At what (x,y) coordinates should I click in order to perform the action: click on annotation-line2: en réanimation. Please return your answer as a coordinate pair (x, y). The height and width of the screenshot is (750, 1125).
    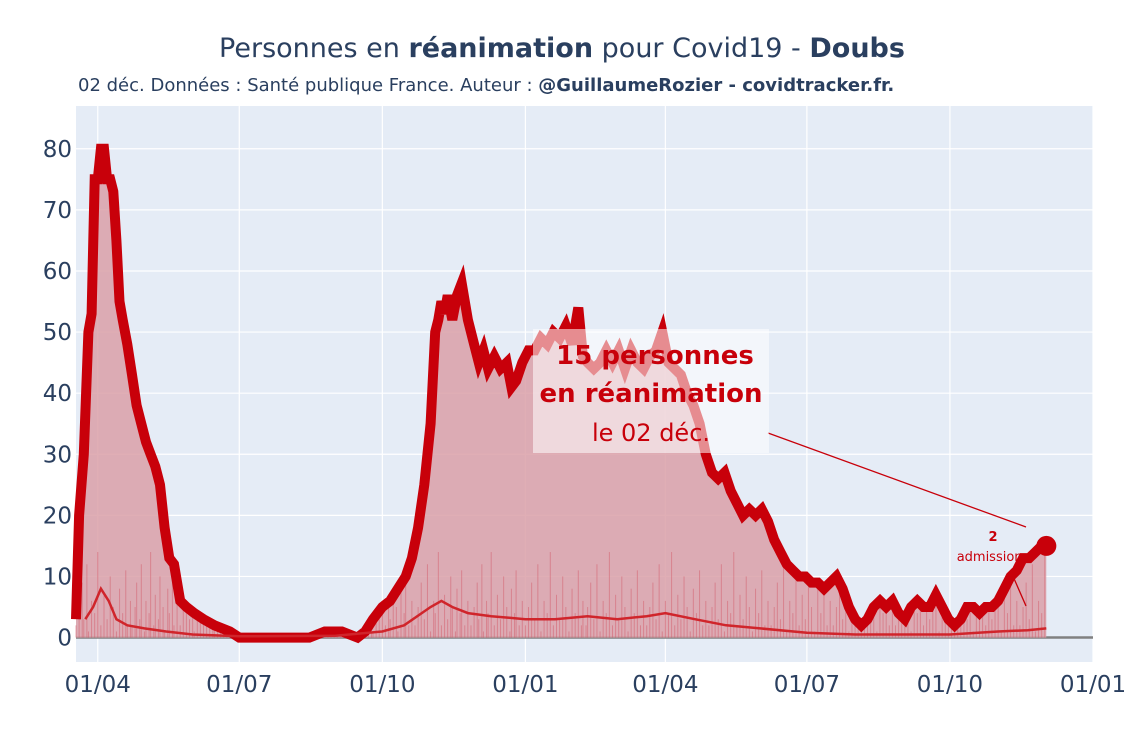
    Looking at the image, I should click on (651, 394).